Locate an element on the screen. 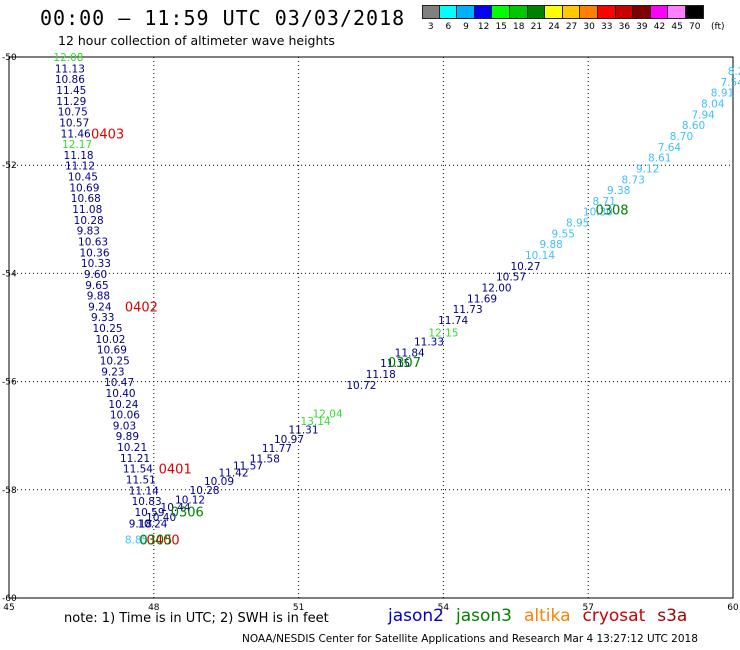 The width and height of the screenshot is (740, 650). wave-height-label: 8.91 is located at coordinates (722, 94).